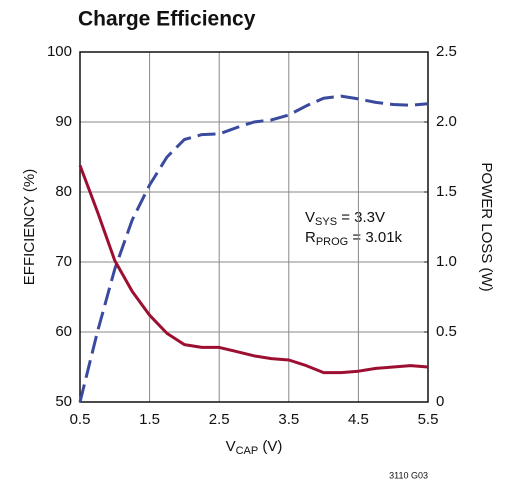  Describe the element at coordinates (446, 261) in the screenshot. I see `y2-tick-label: 1.0` at that location.